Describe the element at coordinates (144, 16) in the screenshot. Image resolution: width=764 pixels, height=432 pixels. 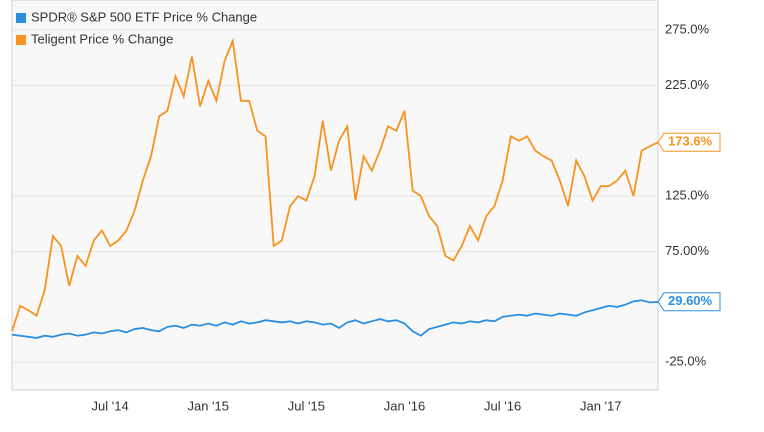
I see `legend-label: SPDR® S&P 500 ETF Price % Change` at that location.